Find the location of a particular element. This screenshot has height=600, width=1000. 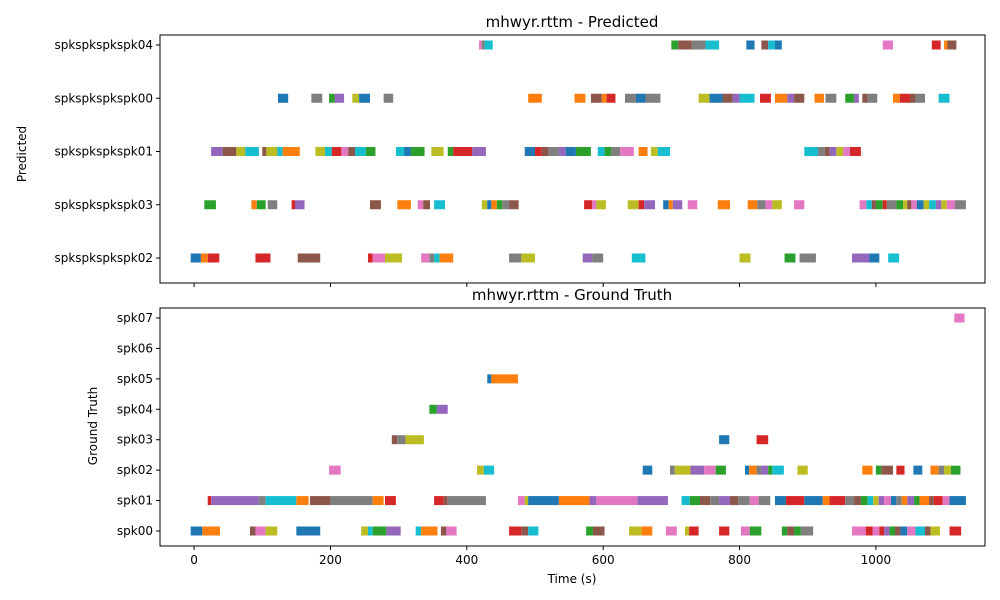

predicted-title: mhwyr.rttm - Predicted is located at coordinates (572, 22).